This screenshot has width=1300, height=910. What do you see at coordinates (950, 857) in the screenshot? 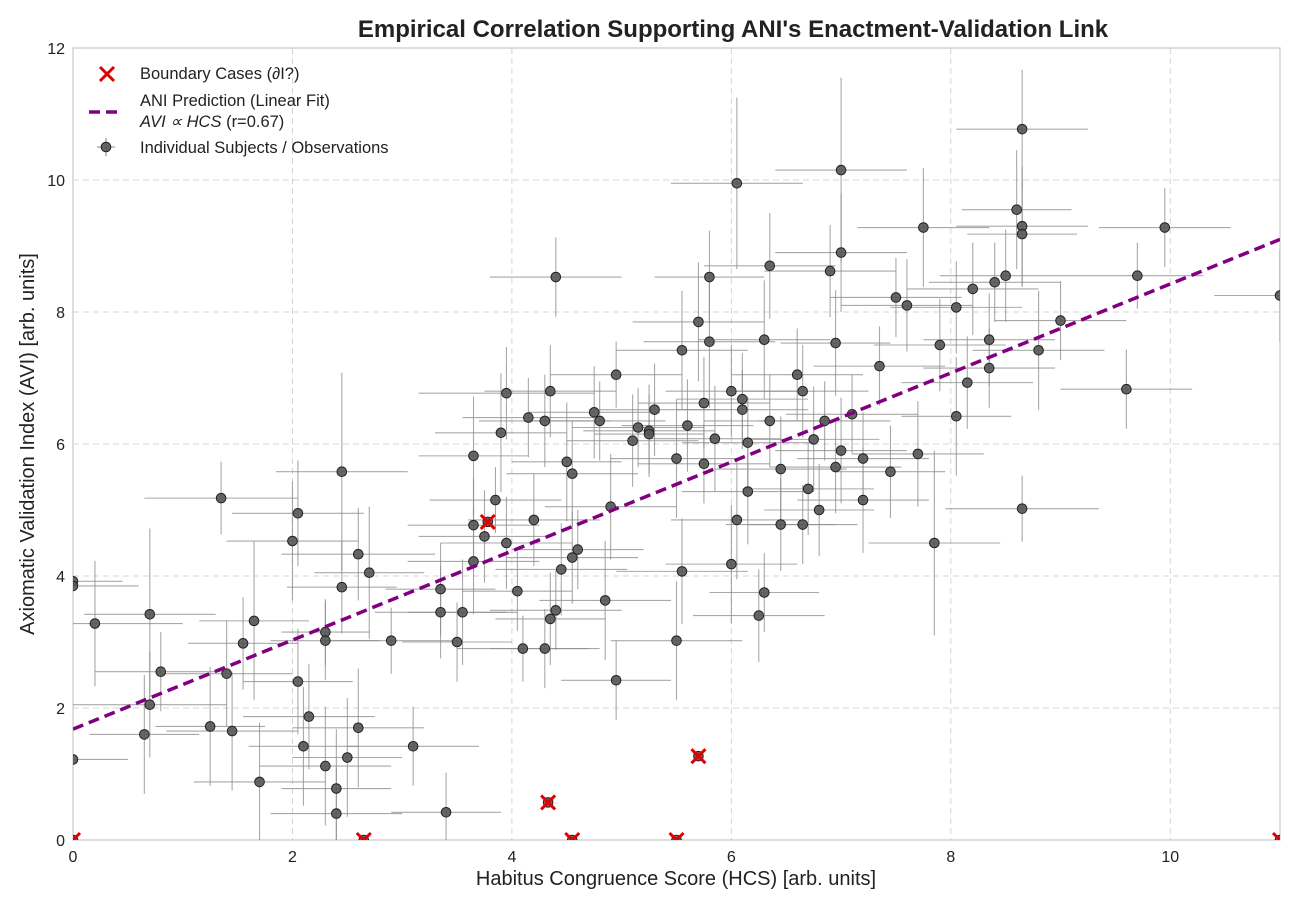
I see `x-tick-label: 8` at bounding box center [950, 857].